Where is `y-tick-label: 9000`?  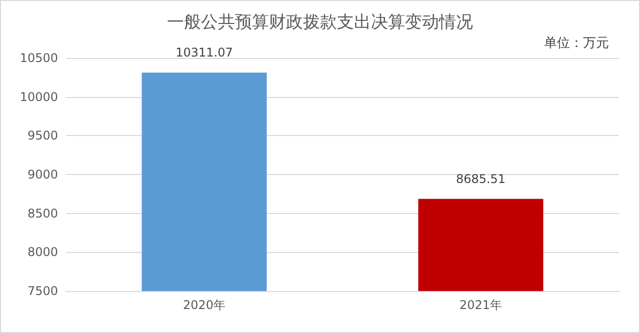
y-tick-label: 9000 is located at coordinates (42, 175).